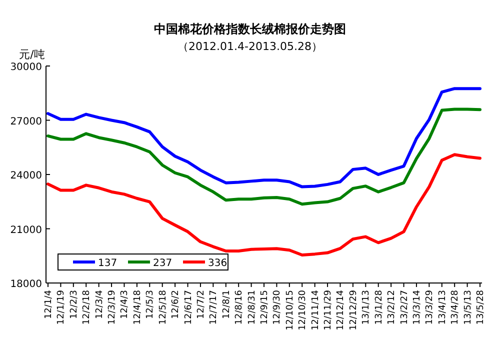 The width and height of the screenshot is (500, 342). Describe the element at coordinates (468, 307) in the screenshot. I see `x-tick-label: 13/5/13` at that location.